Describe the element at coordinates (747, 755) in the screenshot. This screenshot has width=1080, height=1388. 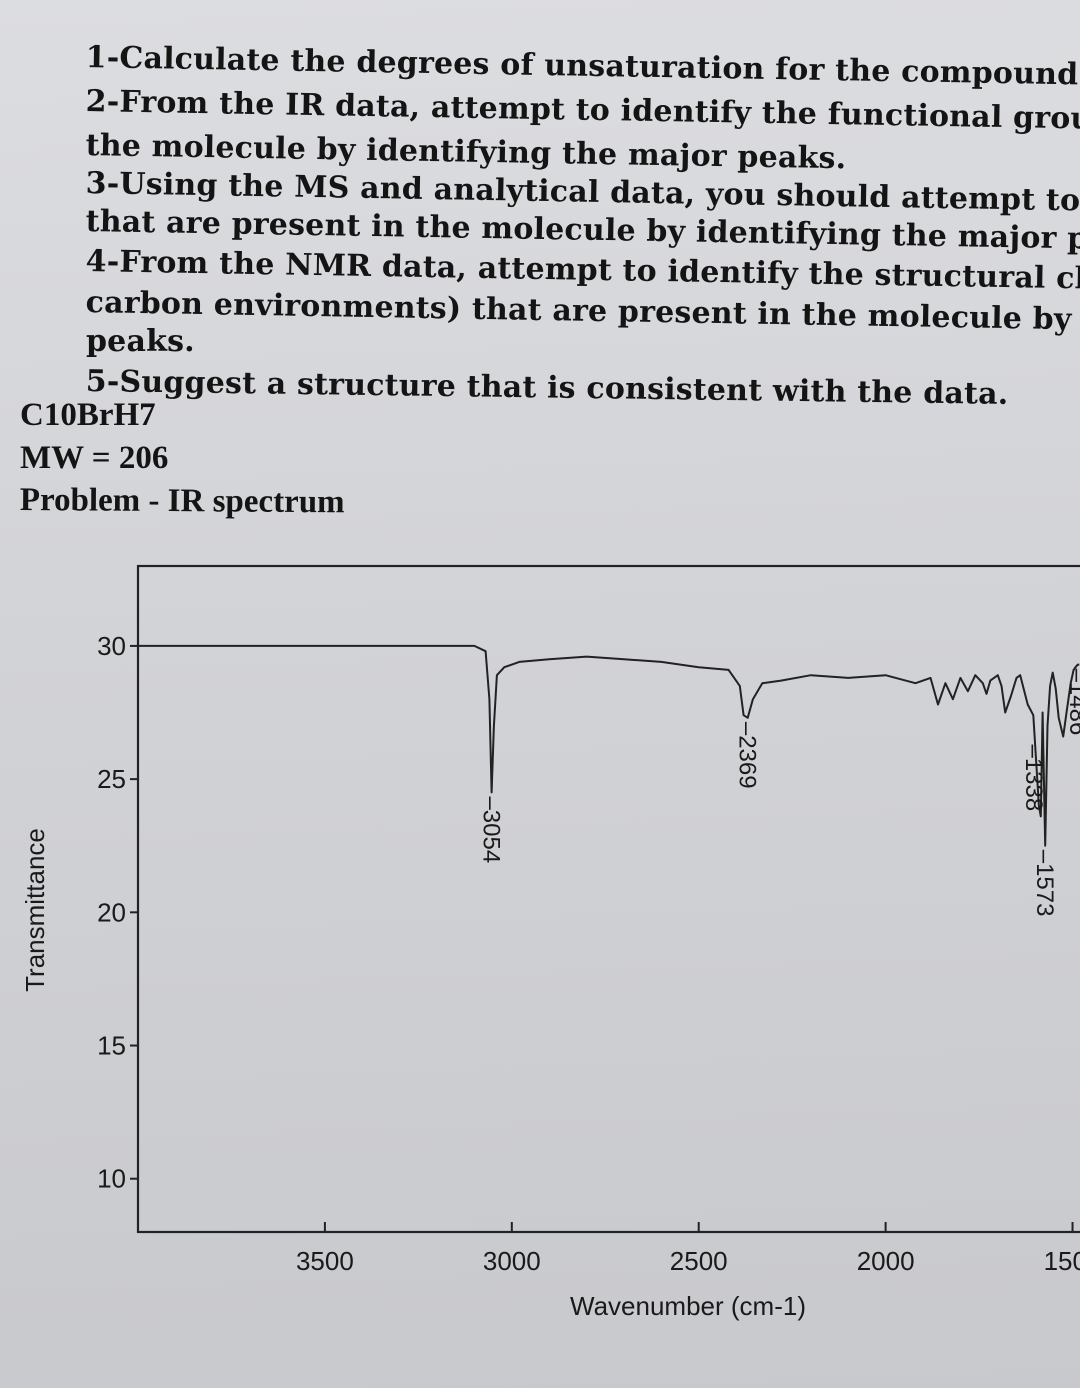
I see `peak-label: –2369` at that location.